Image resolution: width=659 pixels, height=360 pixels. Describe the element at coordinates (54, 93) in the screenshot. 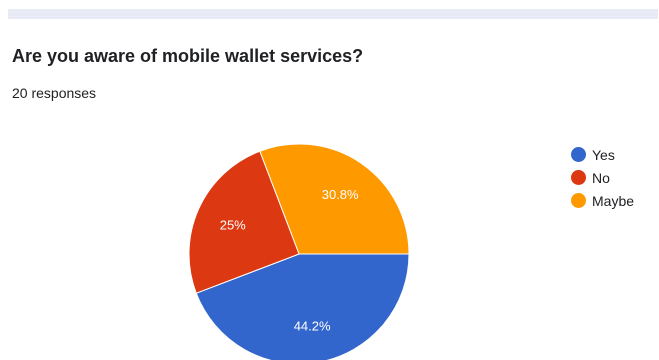

I see `response-count: 20 responses` at that location.